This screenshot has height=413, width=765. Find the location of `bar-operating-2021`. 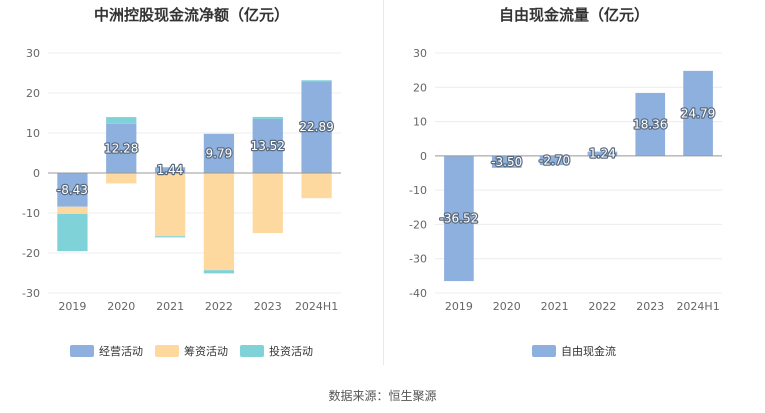

bar-operating-2021 is located at coordinates (170, 170).